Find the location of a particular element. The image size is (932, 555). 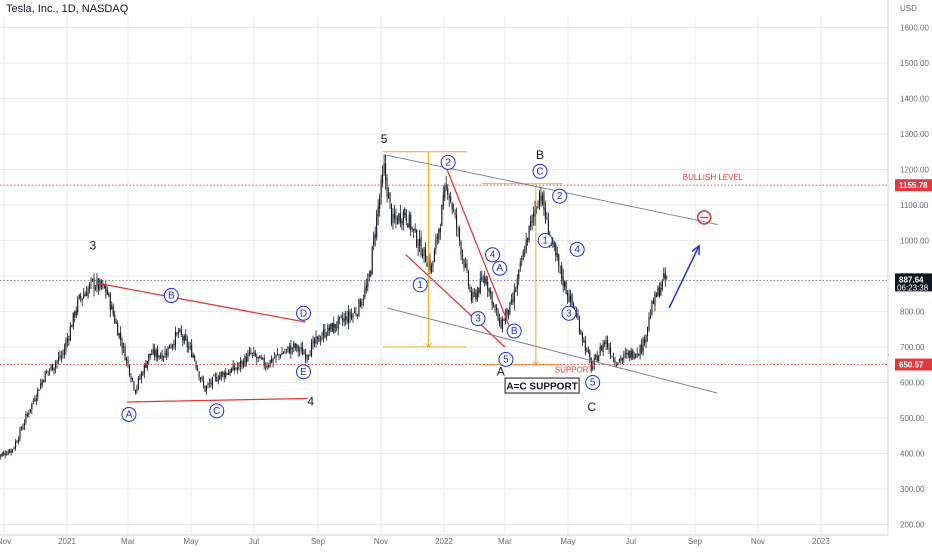

wave-circle-text: 4 is located at coordinates (577, 249).